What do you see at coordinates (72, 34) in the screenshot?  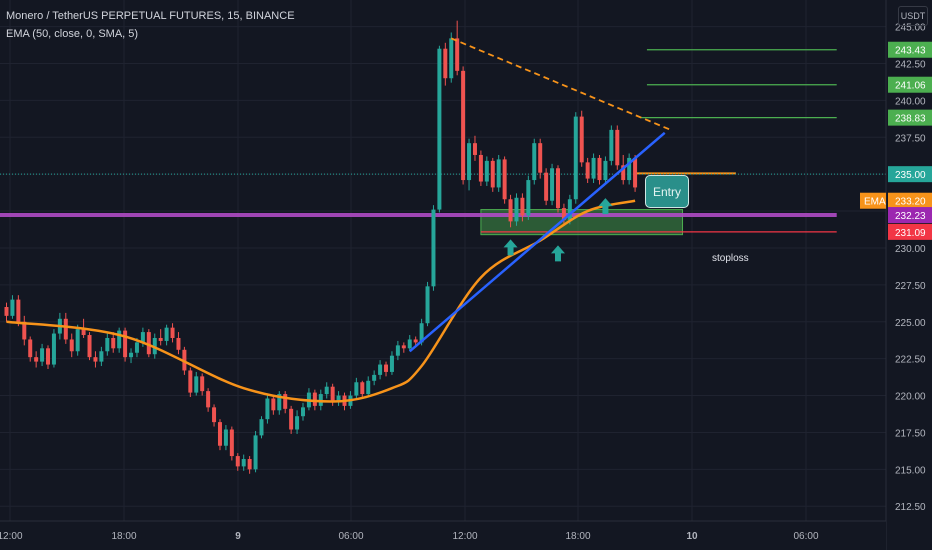 I see `indicator-legend: EMA (50, close, 0, SMA, 5)` at bounding box center [72, 34].